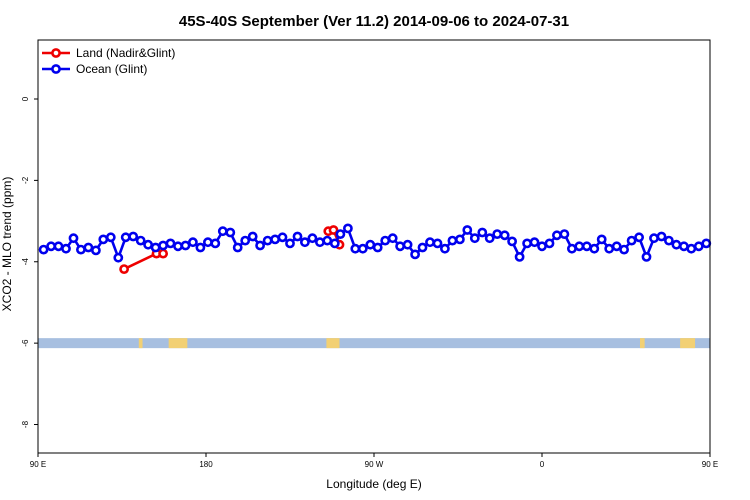 Image resolution: width=750 pixels, height=500 pixels. What do you see at coordinates (542, 464) in the screenshot?
I see `x-tick-label: 0` at bounding box center [542, 464].